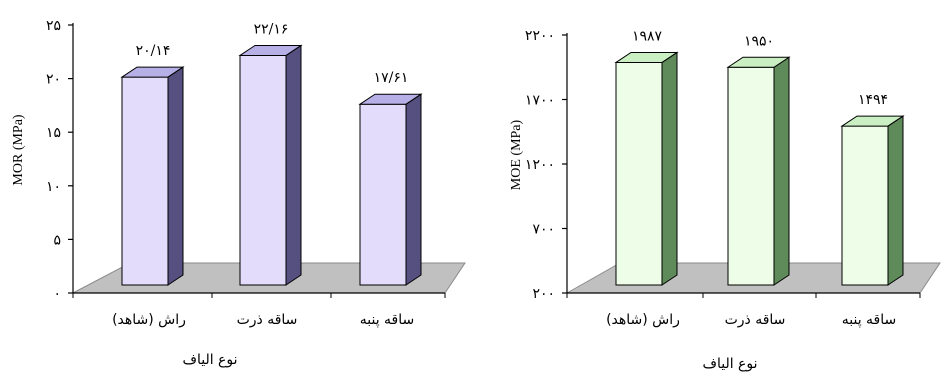 The height and width of the screenshot is (376, 941). What do you see at coordinates (391, 78) in the screenshot?
I see `data-label: ۱۷/۶۱` at bounding box center [391, 78].